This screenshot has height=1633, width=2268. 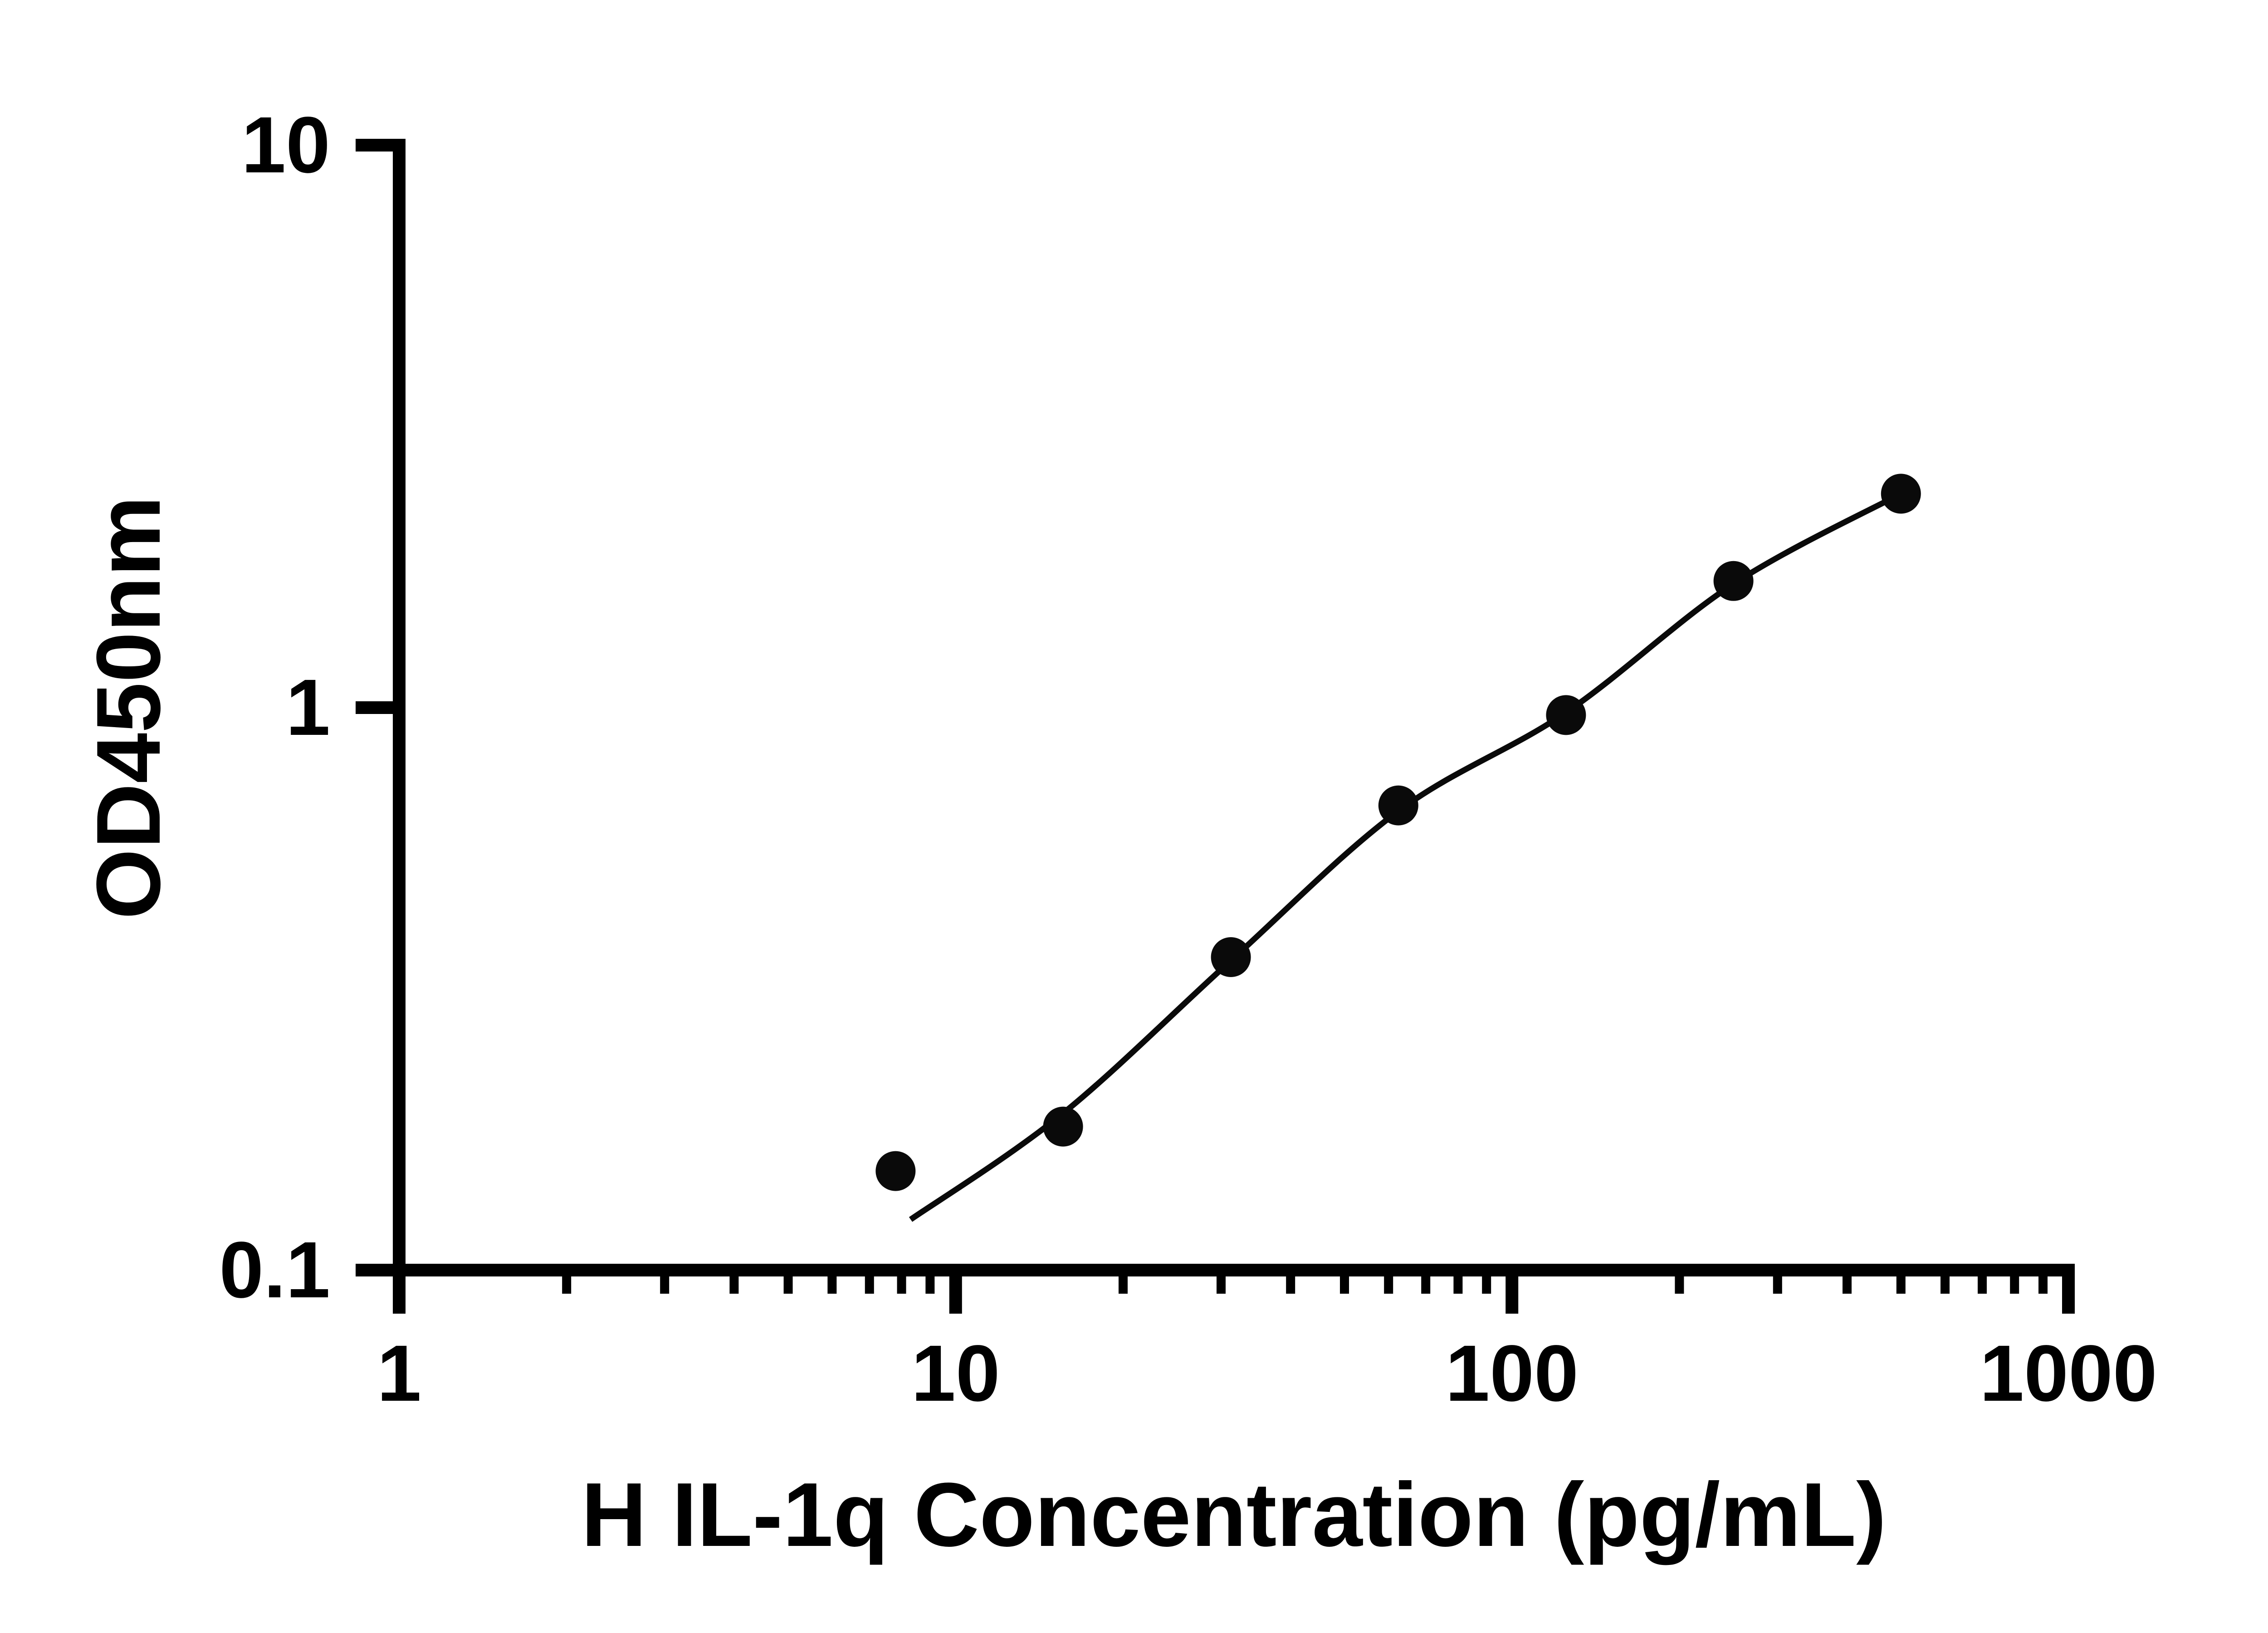 I want to click on y-tick-label: 0.1, so click(x=275, y=1270).